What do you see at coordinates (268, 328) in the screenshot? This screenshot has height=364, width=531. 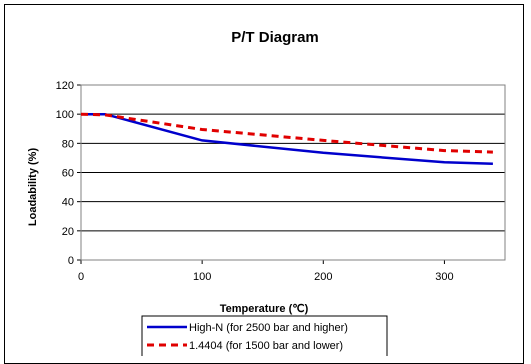 I see `legend-label-1: High-N (for 2500 bar and higher)` at bounding box center [268, 328].